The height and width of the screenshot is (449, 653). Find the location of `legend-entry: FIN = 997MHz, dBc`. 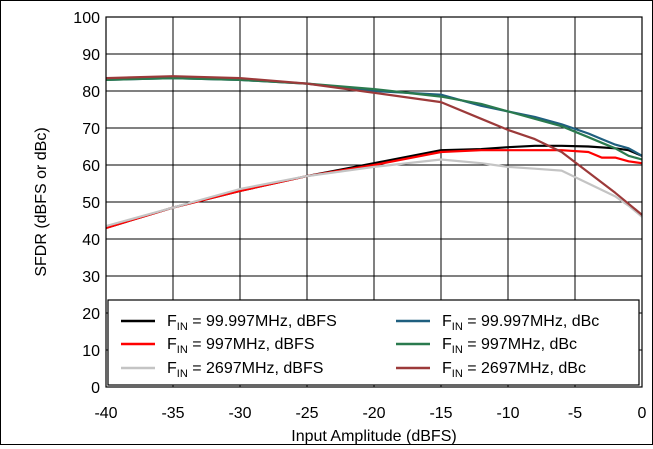

legend-entry: FIN = 997MHz, dBc is located at coordinates (509, 346).